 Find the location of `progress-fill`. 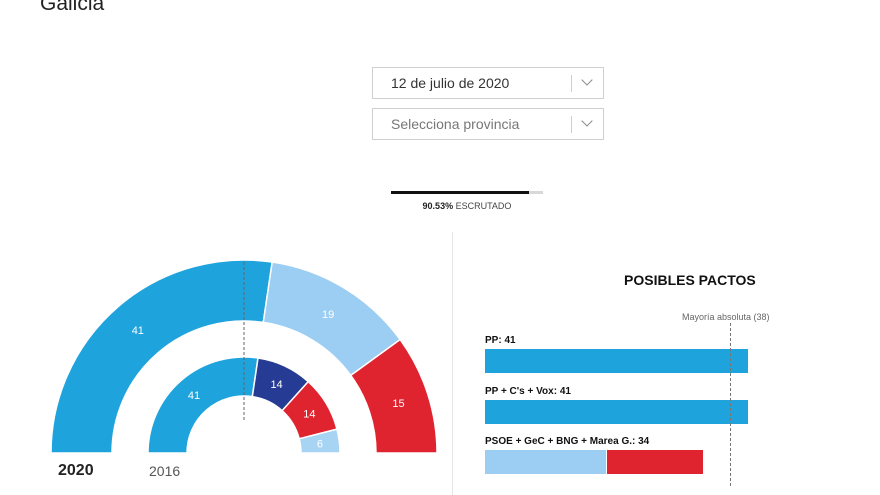

progress-fill is located at coordinates (460, 192).